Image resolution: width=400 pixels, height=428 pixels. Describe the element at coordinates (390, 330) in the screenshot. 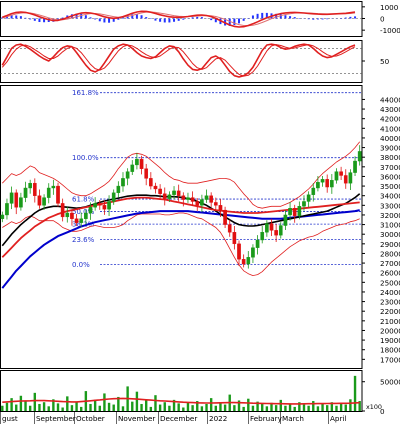

I see `price-tick-label: 20000` at that location.